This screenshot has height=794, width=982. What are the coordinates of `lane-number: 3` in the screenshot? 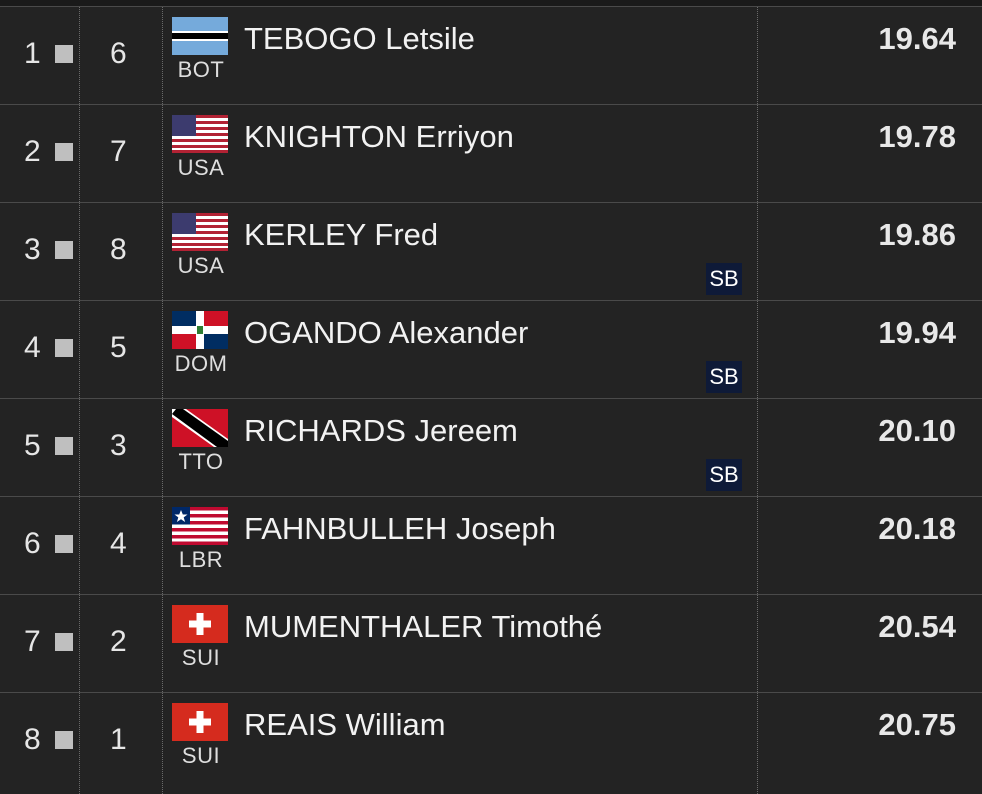 It's located at (118, 445).